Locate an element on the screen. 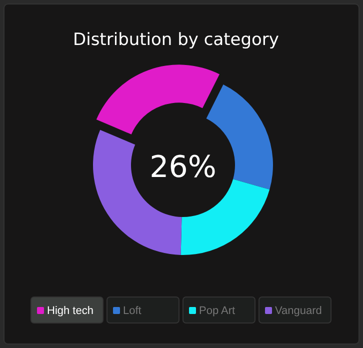 This screenshot has height=348, width=363. chart-title: Distribution by category is located at coordinates (176, 40).